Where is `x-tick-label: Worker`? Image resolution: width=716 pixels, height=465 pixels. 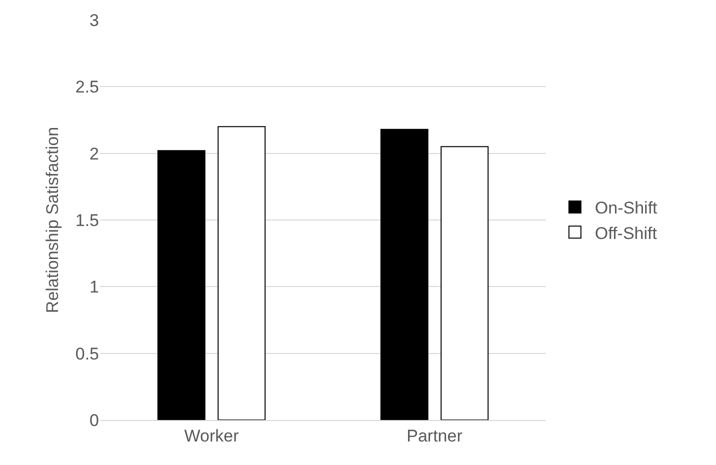 x-tick-label: Worker is located at coordinates (212, 436).